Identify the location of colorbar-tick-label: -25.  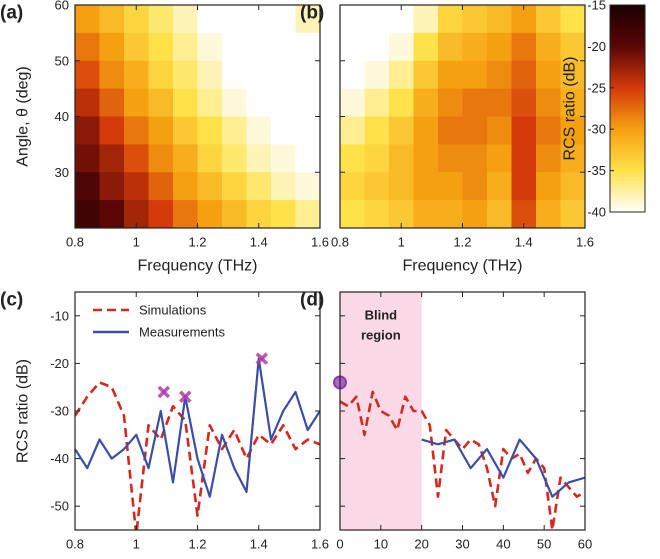
(596, 87).